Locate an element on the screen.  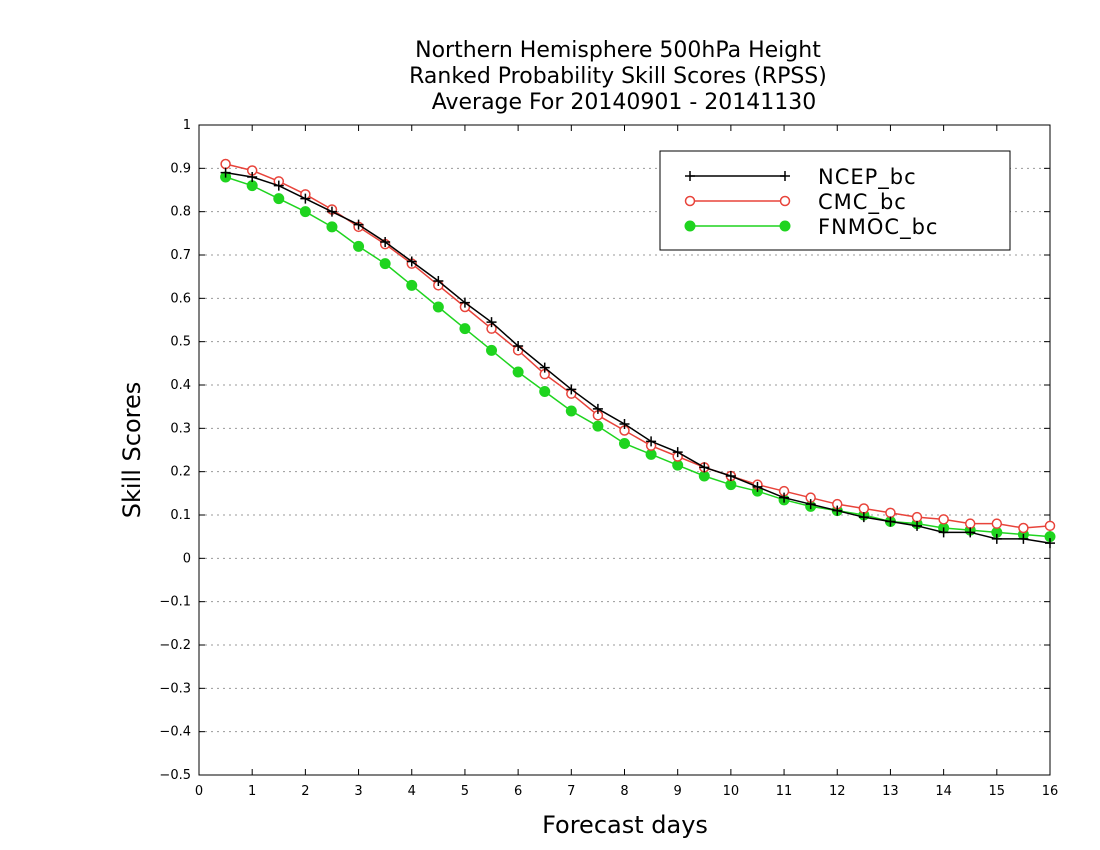
x-tick-label-16: 16 is located at coordinates (1050, 791).